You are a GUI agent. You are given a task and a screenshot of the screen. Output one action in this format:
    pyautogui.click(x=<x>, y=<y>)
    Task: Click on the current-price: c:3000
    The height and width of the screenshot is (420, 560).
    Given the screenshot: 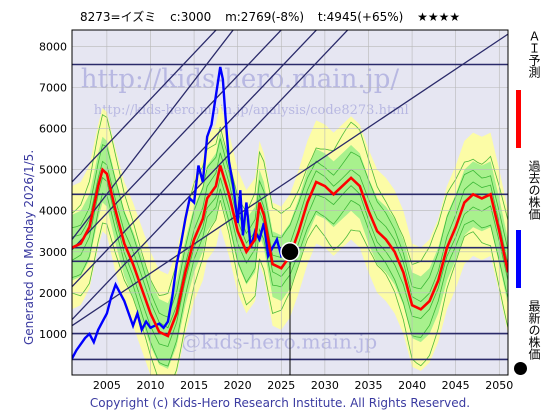 What is the action you would take?
    pyautogui.click(x=191, y=17)
    